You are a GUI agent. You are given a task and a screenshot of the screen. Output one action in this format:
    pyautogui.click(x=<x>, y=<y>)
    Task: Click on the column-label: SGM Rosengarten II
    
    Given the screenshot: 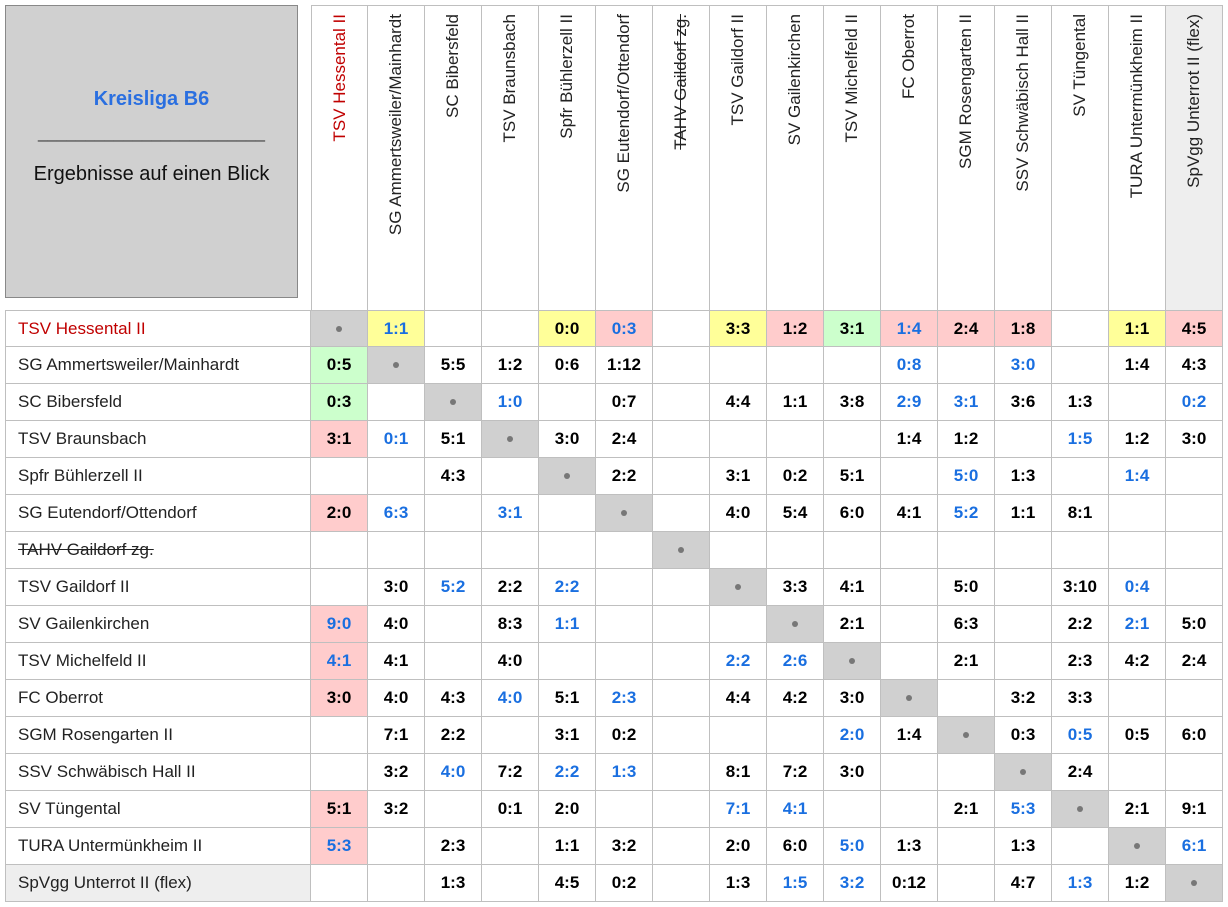 What is the action you would take?
    pyautogui.click(x=965, y=91)
    